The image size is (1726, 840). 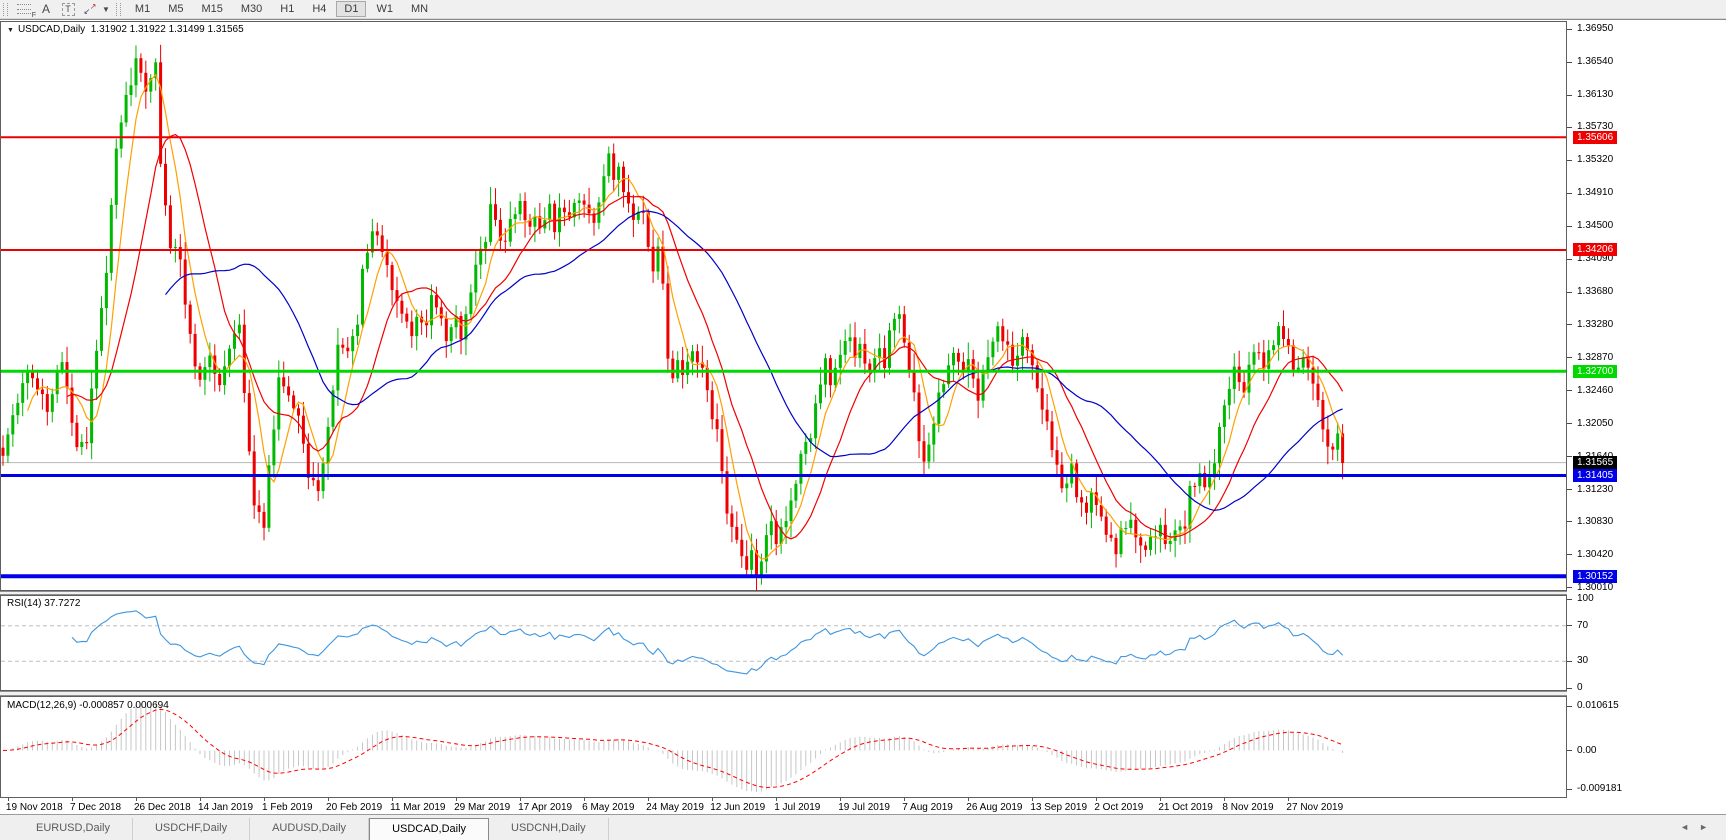 What do you see at coordinates (1595, 423) in the screenshot?
I see `price-axis-label: 1.32050` at bounding box center [1595, 423].